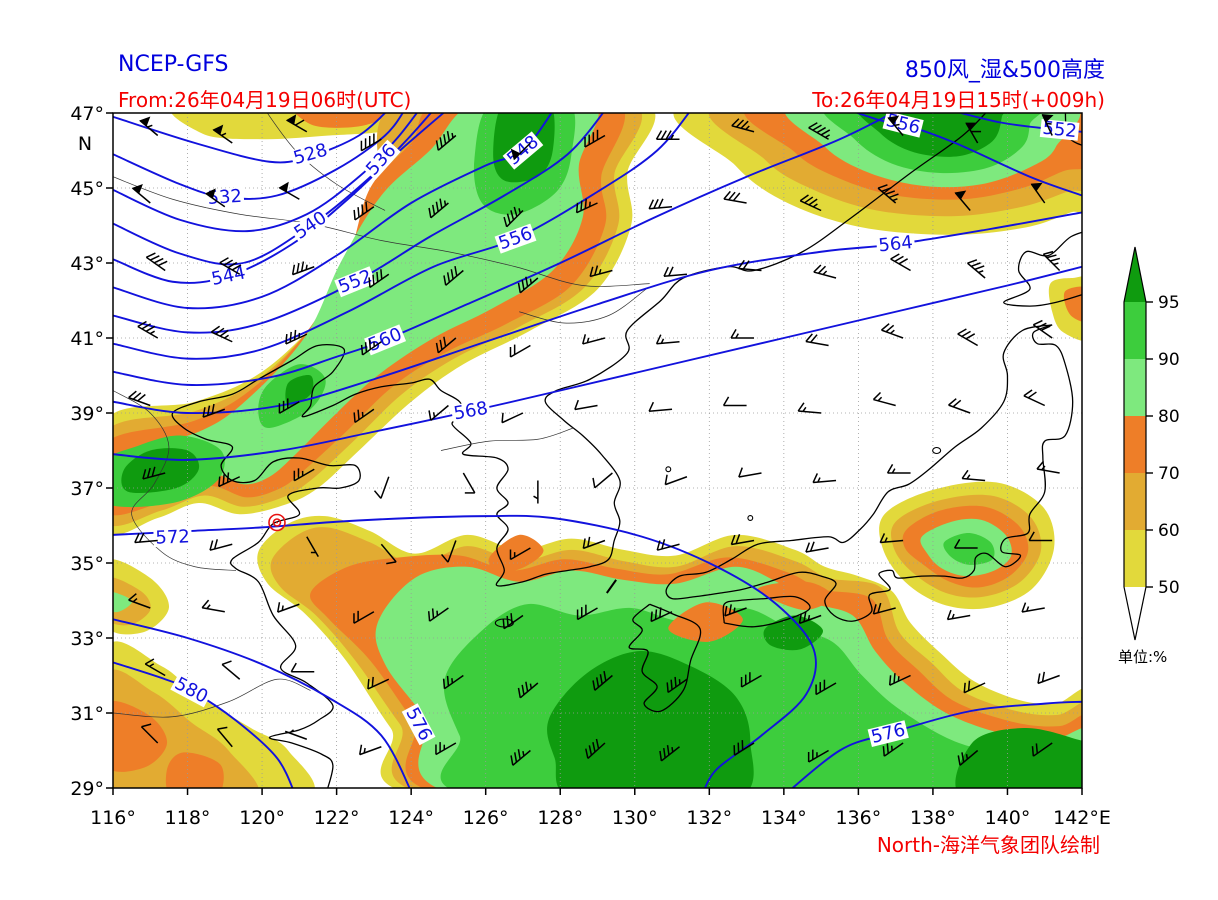 This screenshot has width=1218, height=900. What do you see at coordinates (87, 114) in the screenshot?
I see `y-axis-tick-label: 47°` at bounding box center [87, 114].